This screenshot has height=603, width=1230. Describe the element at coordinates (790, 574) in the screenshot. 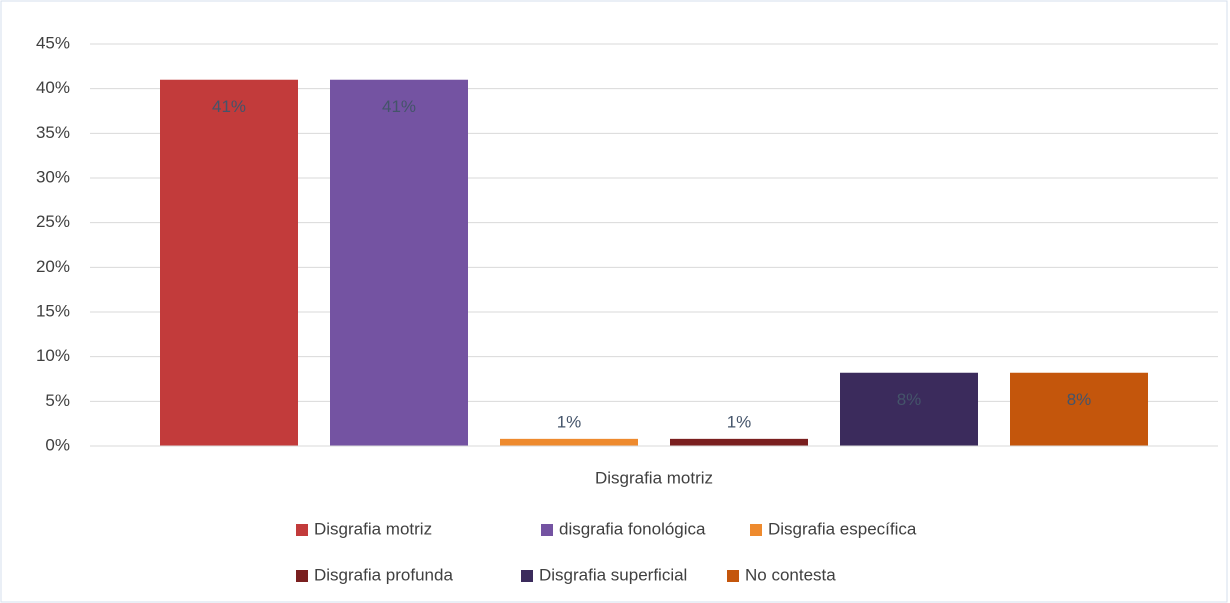

I see `legend-label: No contesta` at that location.